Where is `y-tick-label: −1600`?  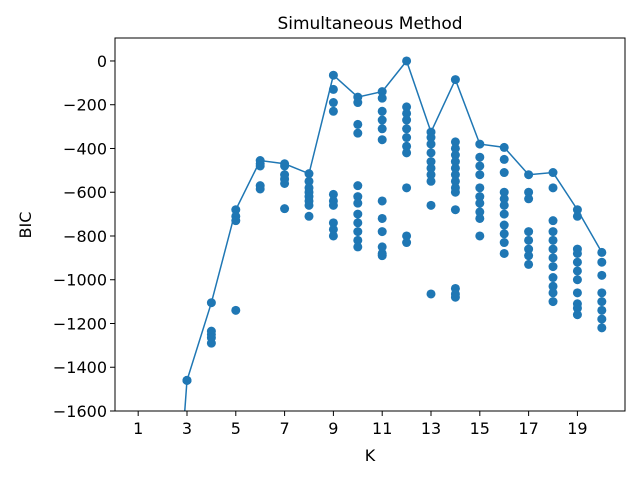
y-tick-label: −1600 is located at coordinates (80, 411).